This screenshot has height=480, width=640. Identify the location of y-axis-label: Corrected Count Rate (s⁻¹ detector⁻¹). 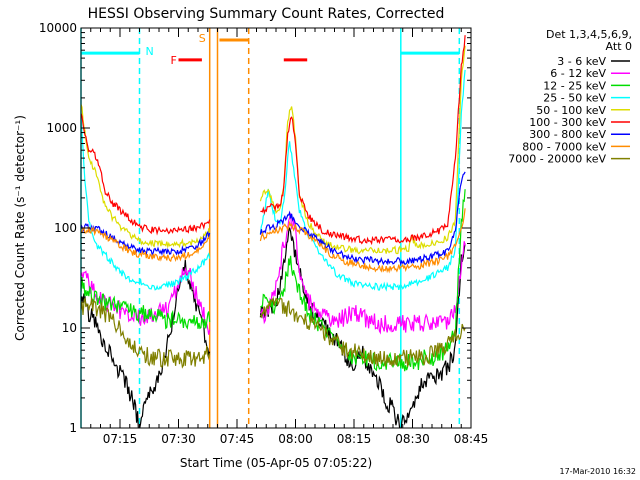
(20, 228).